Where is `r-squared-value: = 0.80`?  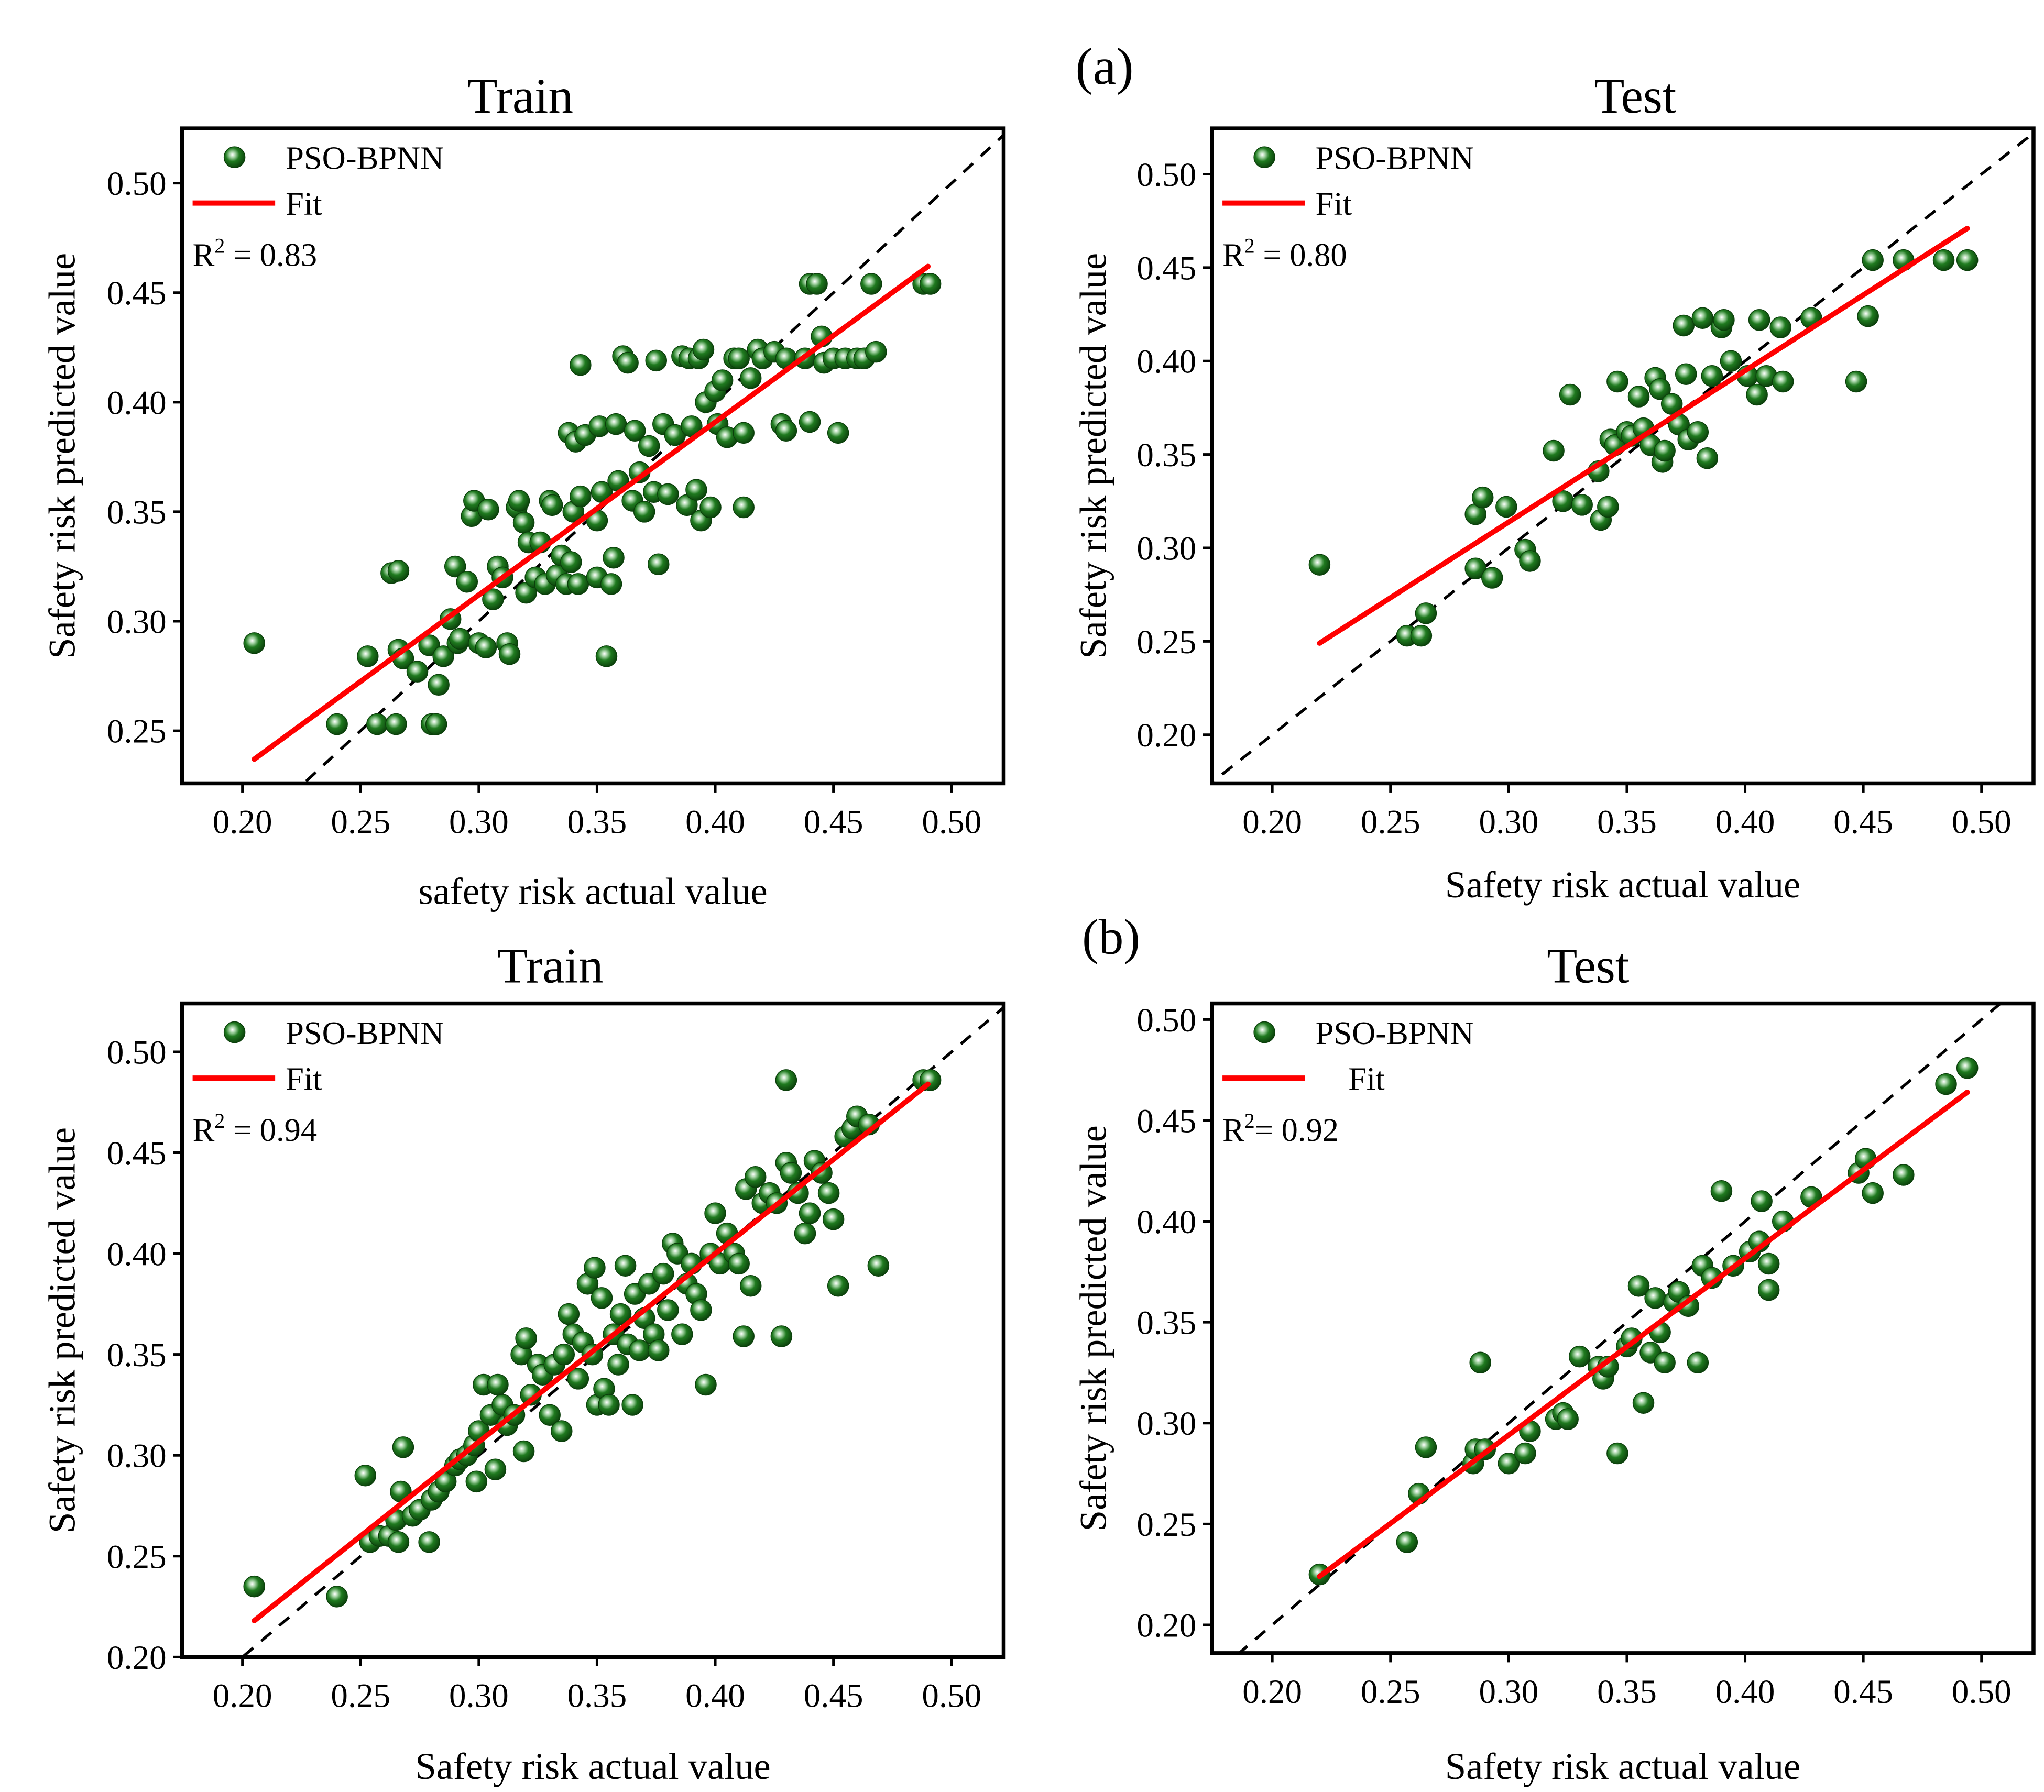
r-squared-value: = 0.80 is located at coordinates (1301, 255).